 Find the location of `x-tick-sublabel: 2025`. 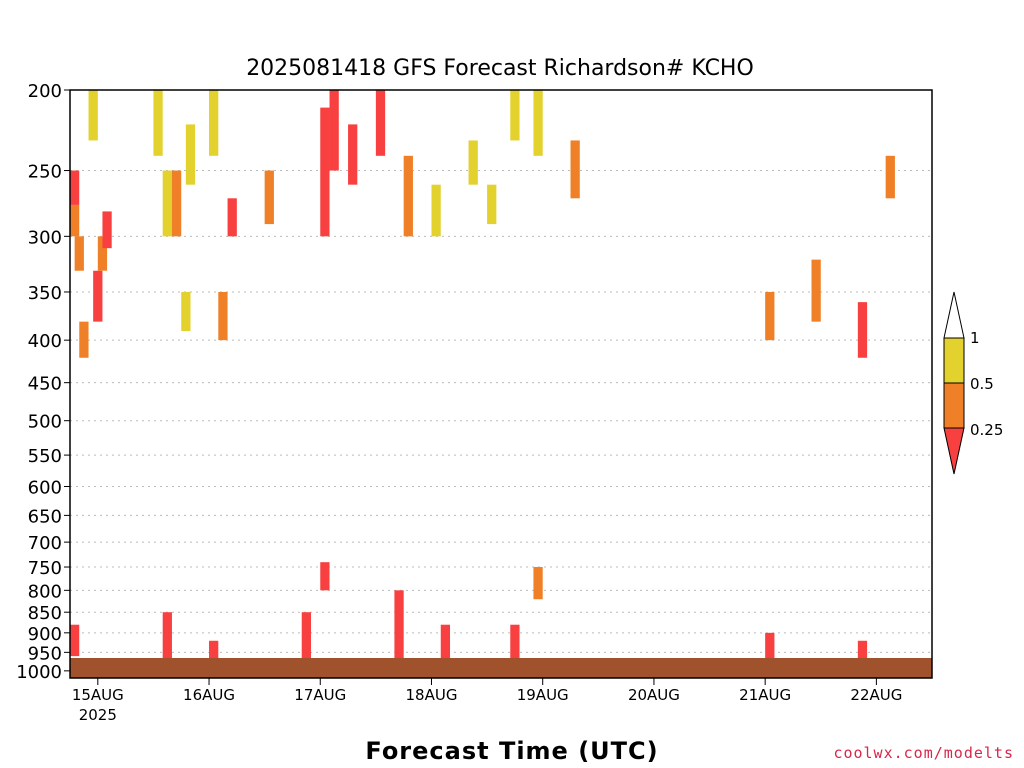

x-tick-sublabel: 2025 is located at coordinates (98, 715).